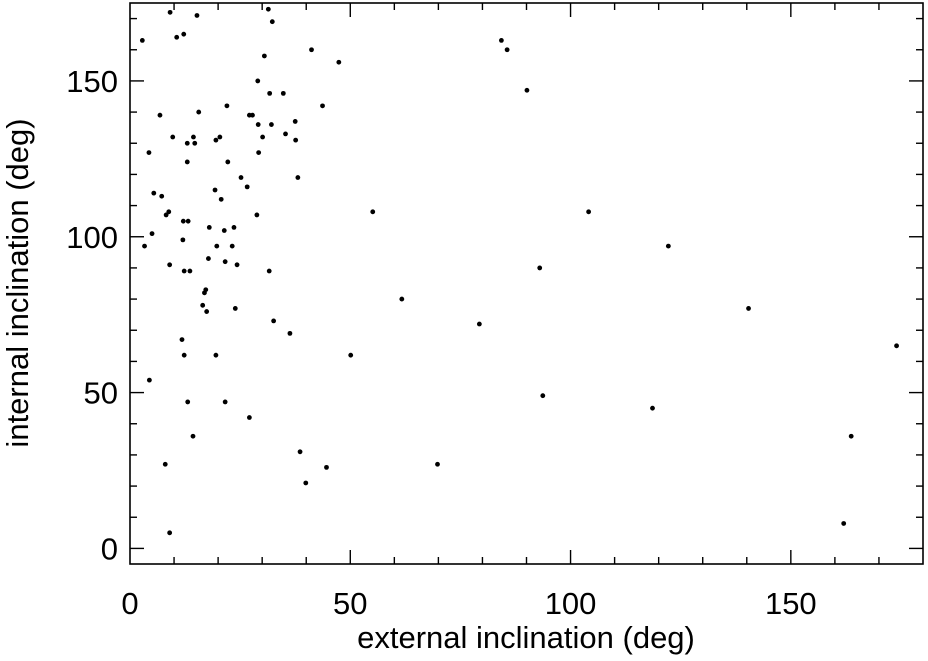 This screenshot has width=928, height=661. I want to click on y-tick-label: 0, so click(109, 548).